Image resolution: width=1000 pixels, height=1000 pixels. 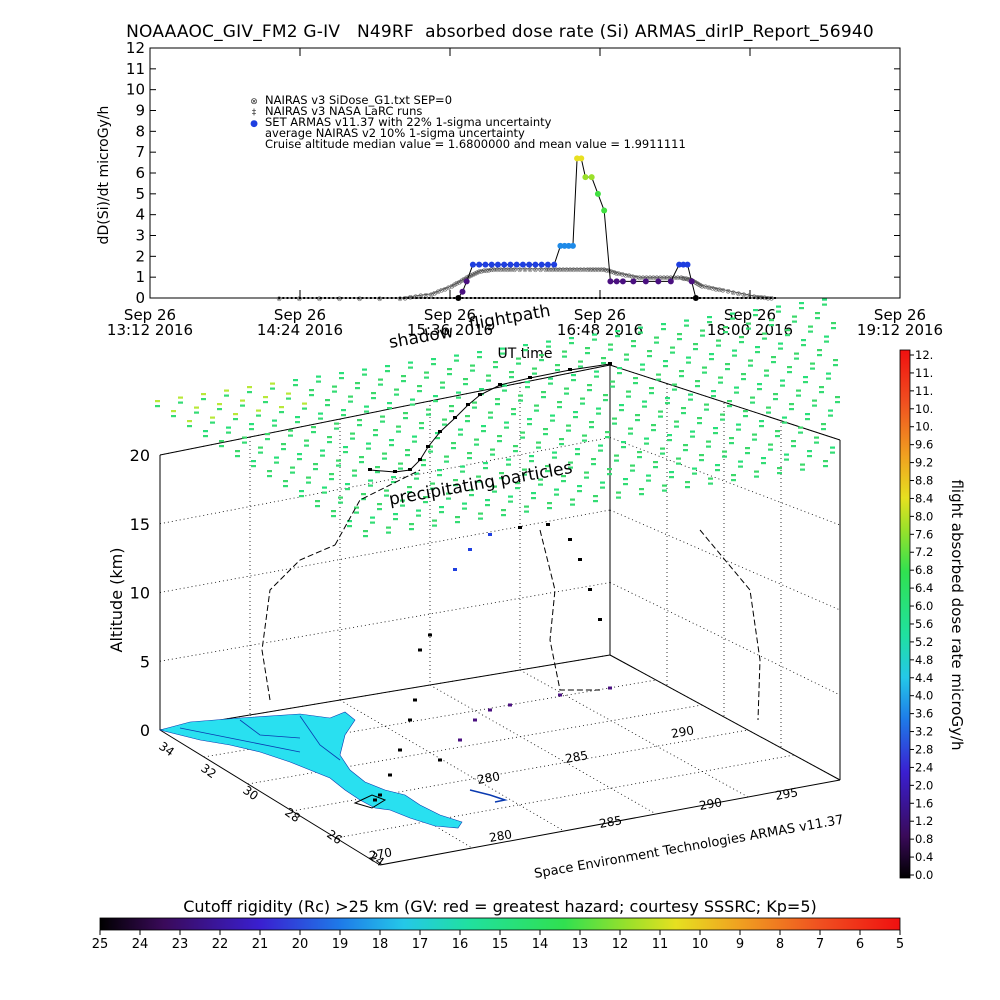 What do you see at coordinates (540, 944) in the screenshot?
I see `colorbar-bottom-tick-label: 14` at bounding box center [540, 944].